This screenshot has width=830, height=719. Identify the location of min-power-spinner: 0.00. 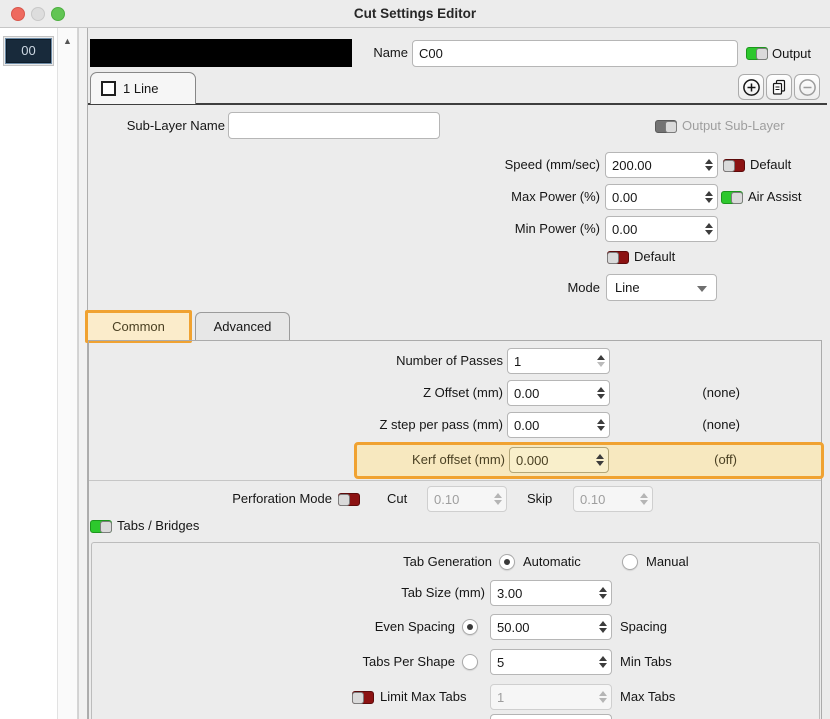
(661, 229).